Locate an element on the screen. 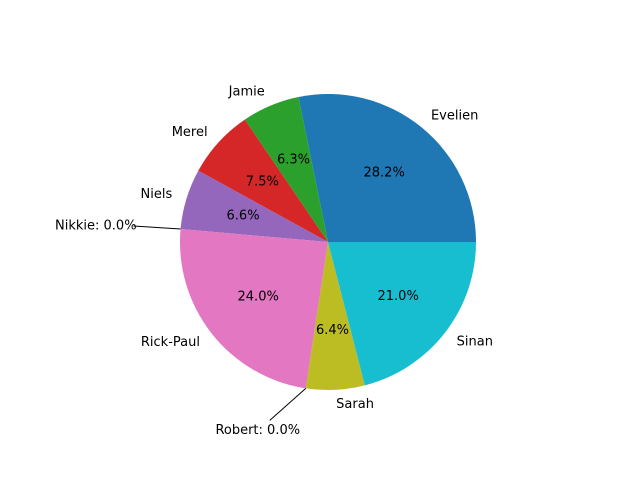 This screenshot has width=640, height=480. slice-niels is located at coordinates (254, 206).